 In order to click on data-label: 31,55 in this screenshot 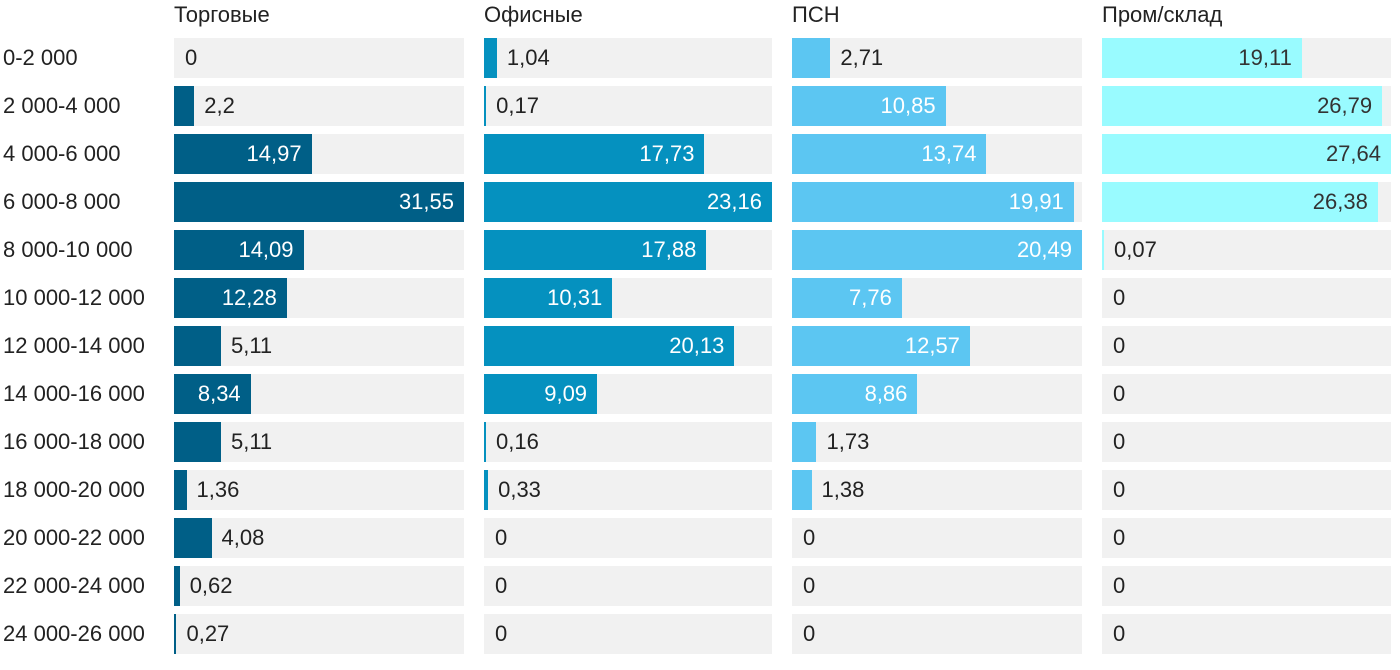, I will do `click(426, 201)`.